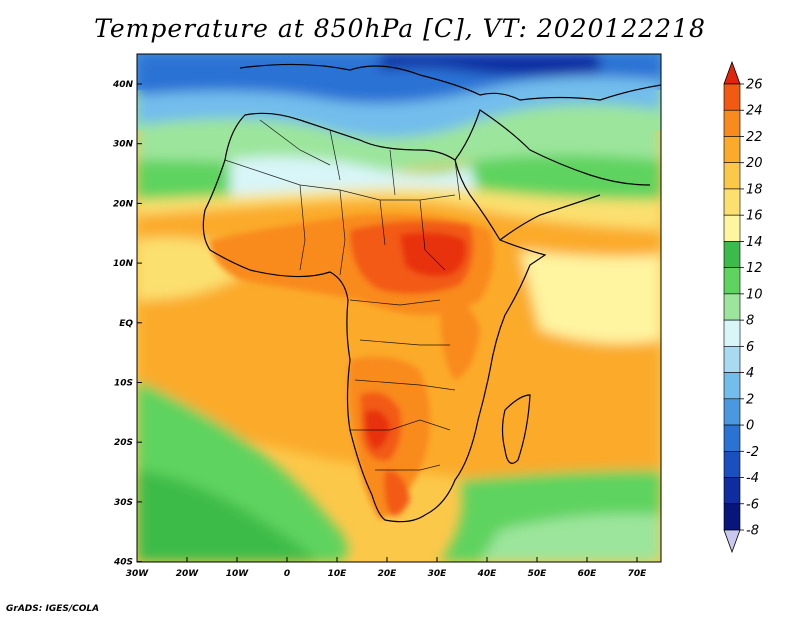  What do you see at coordinates (754, 111) in the screenshot?
I see `colorbar-tick-label: 24` at bounding box center [754, 111].